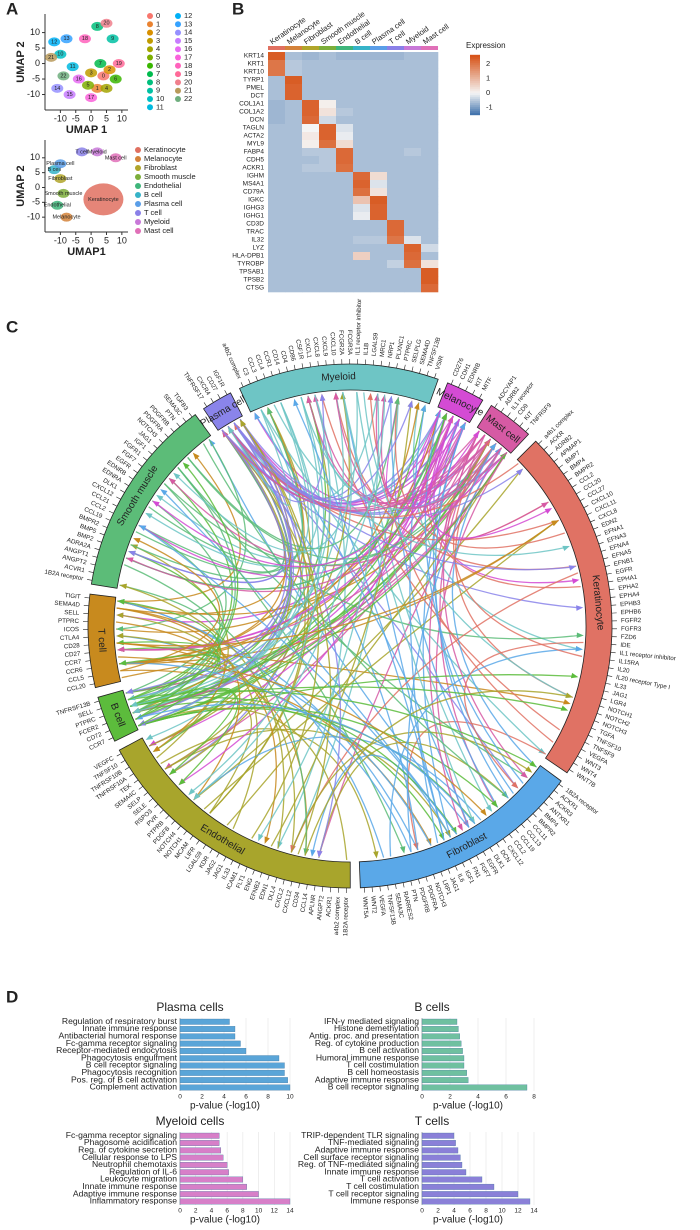 This screenshot has height=1230, width=700. Describe the element at coordinates (158, 23) in the screenshot. I see `legend-label: 1` at that location.